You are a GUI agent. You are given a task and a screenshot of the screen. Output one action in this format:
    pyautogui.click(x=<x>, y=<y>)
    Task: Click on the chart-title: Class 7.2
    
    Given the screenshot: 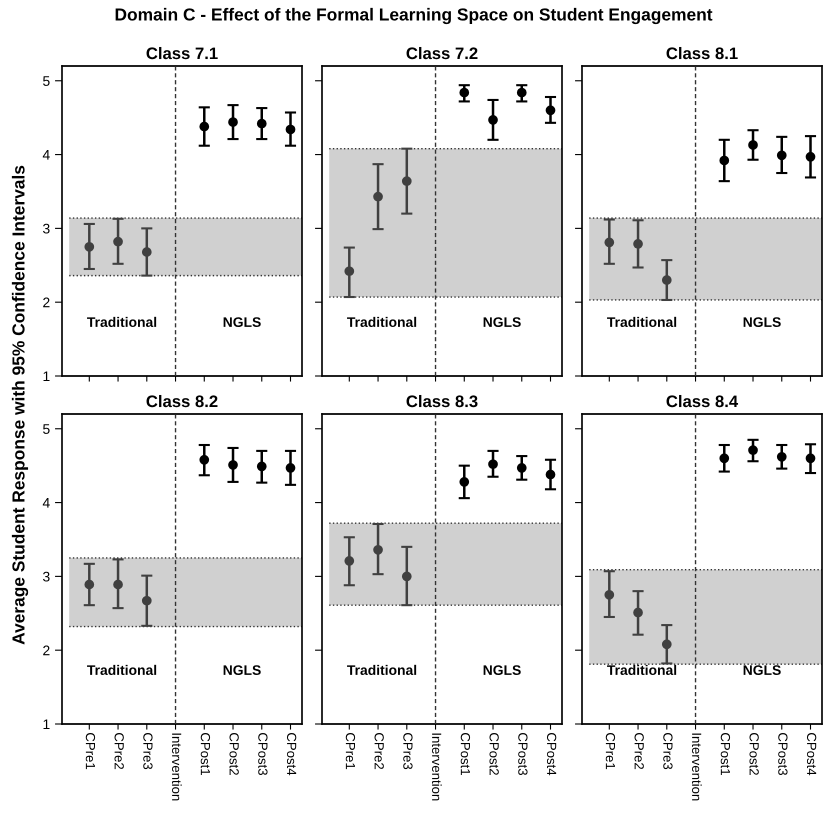 What is the action you would take?
    pyautogui.click(x=442, y=53)
    